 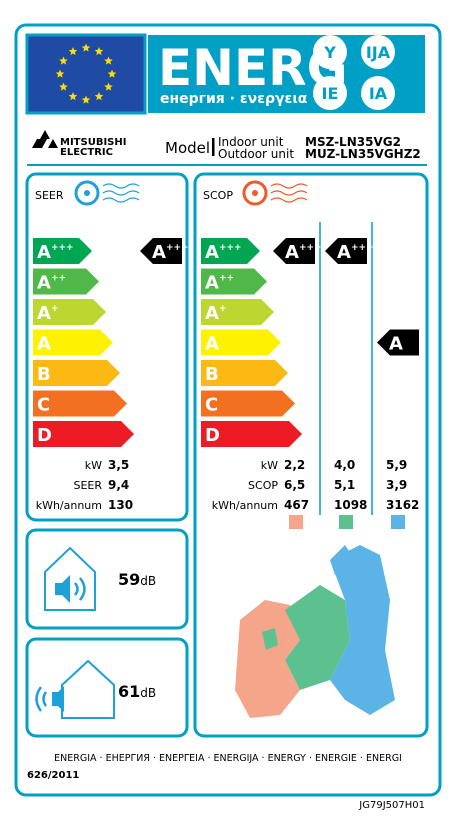 What do you see at coordinates (391, 805) in the screenshot?
I see `label-code: JG79J507H01` at bounding box center [391, 805].